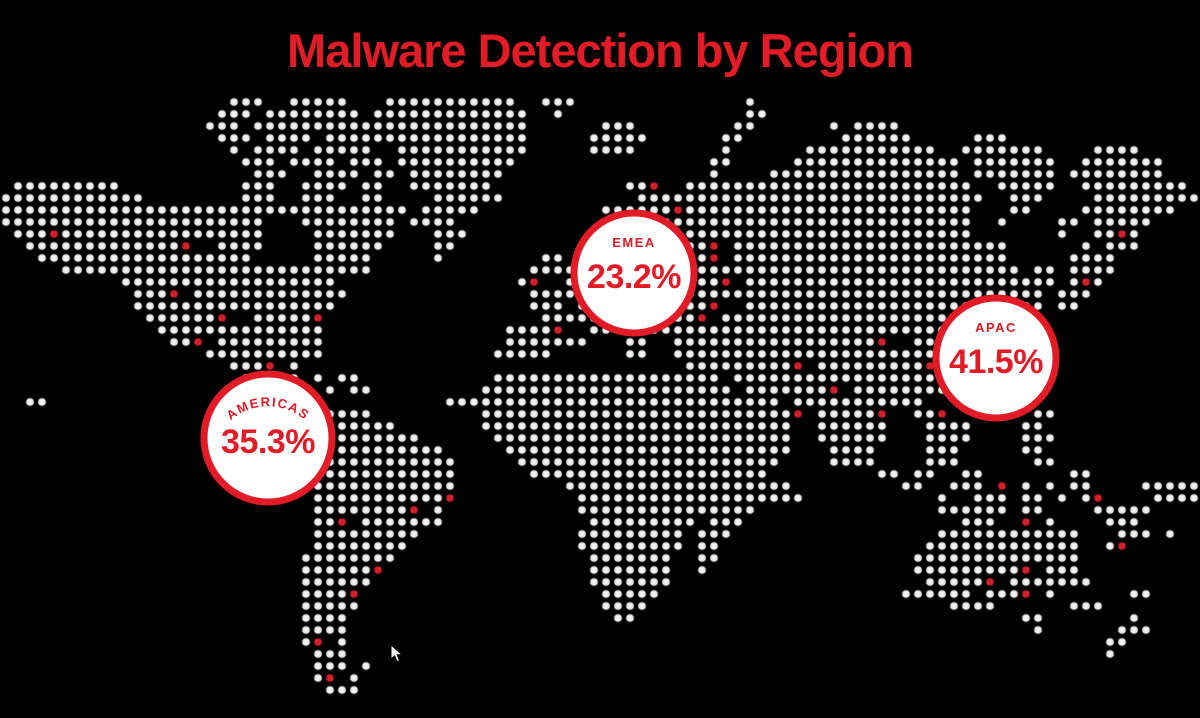 The height and width of the screenshot is (718, 1200). I want to click on region-callout-emea: EMEA 23.2%, so click(634, 273).